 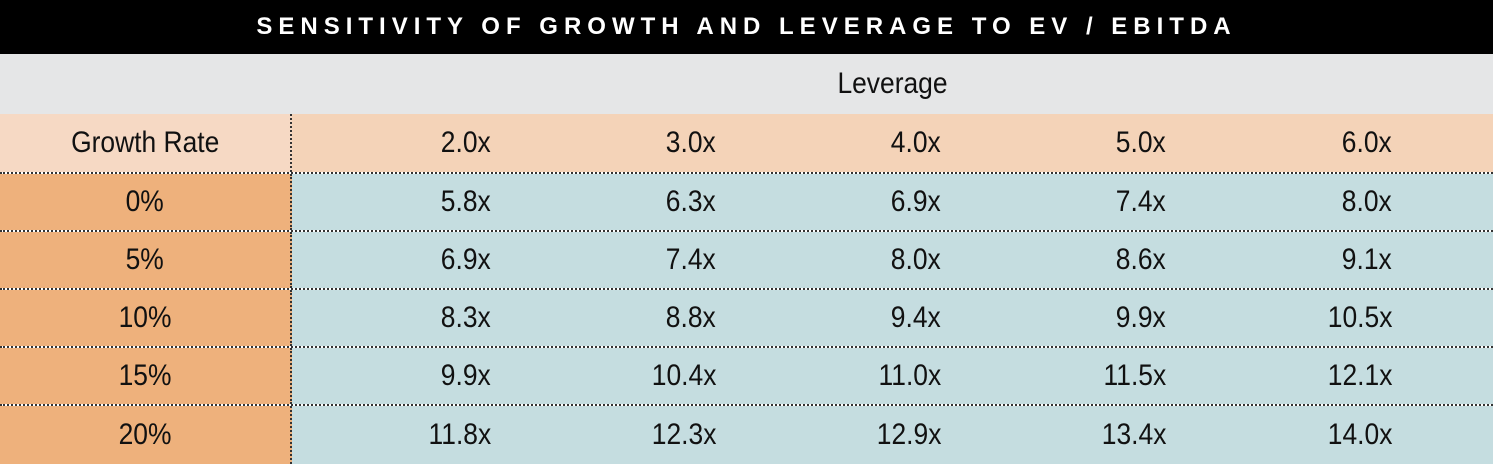 What do you see at coordinates (466, 317) in the screenshot?
I see `table-cell: 8.3x` at bounding box center [466, 317].